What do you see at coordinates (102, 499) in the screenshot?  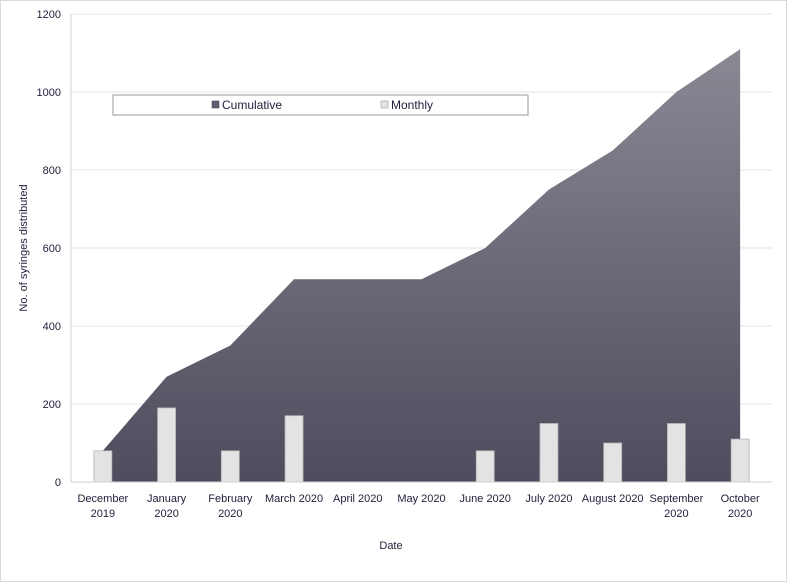 I see `x-tick-label: December` at bounding box center [102, 499].